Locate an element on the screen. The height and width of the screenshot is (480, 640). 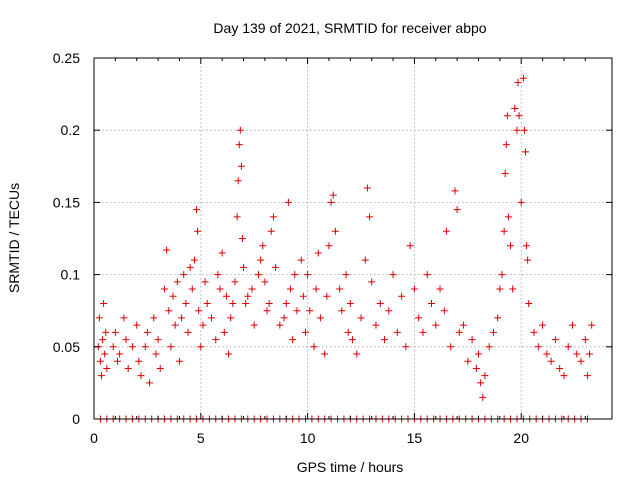
x-tick-label: 10 is located at coordinates (308, 438).